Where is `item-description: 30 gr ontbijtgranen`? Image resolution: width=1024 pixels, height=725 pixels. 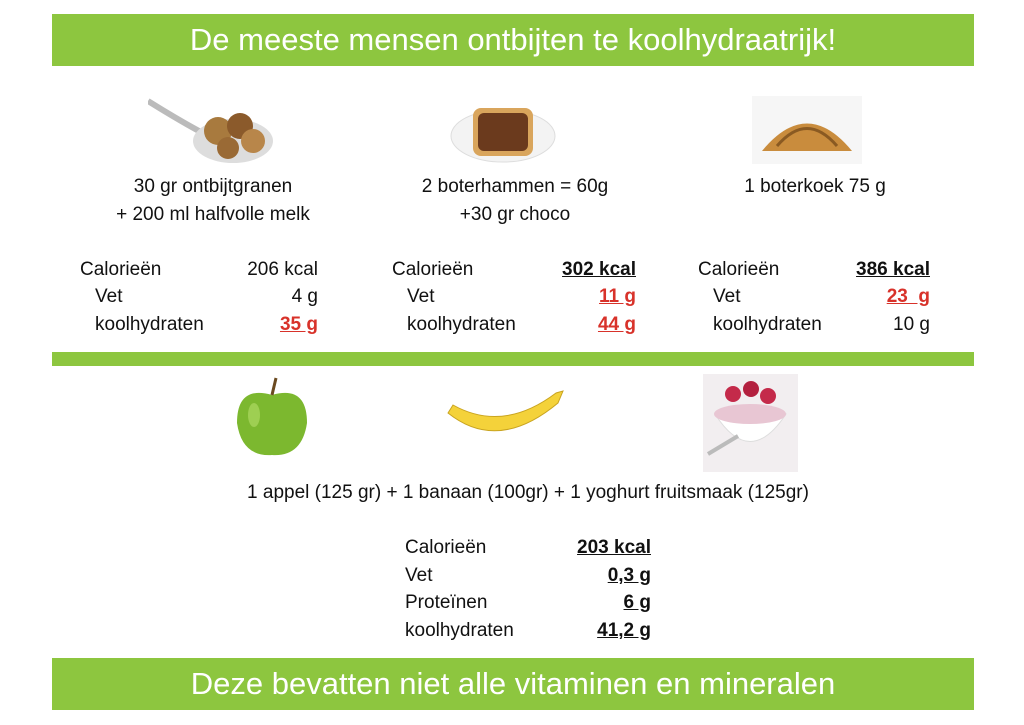
item-description: 30 gr ontbijtgranen is located at coordinates (213, 186).